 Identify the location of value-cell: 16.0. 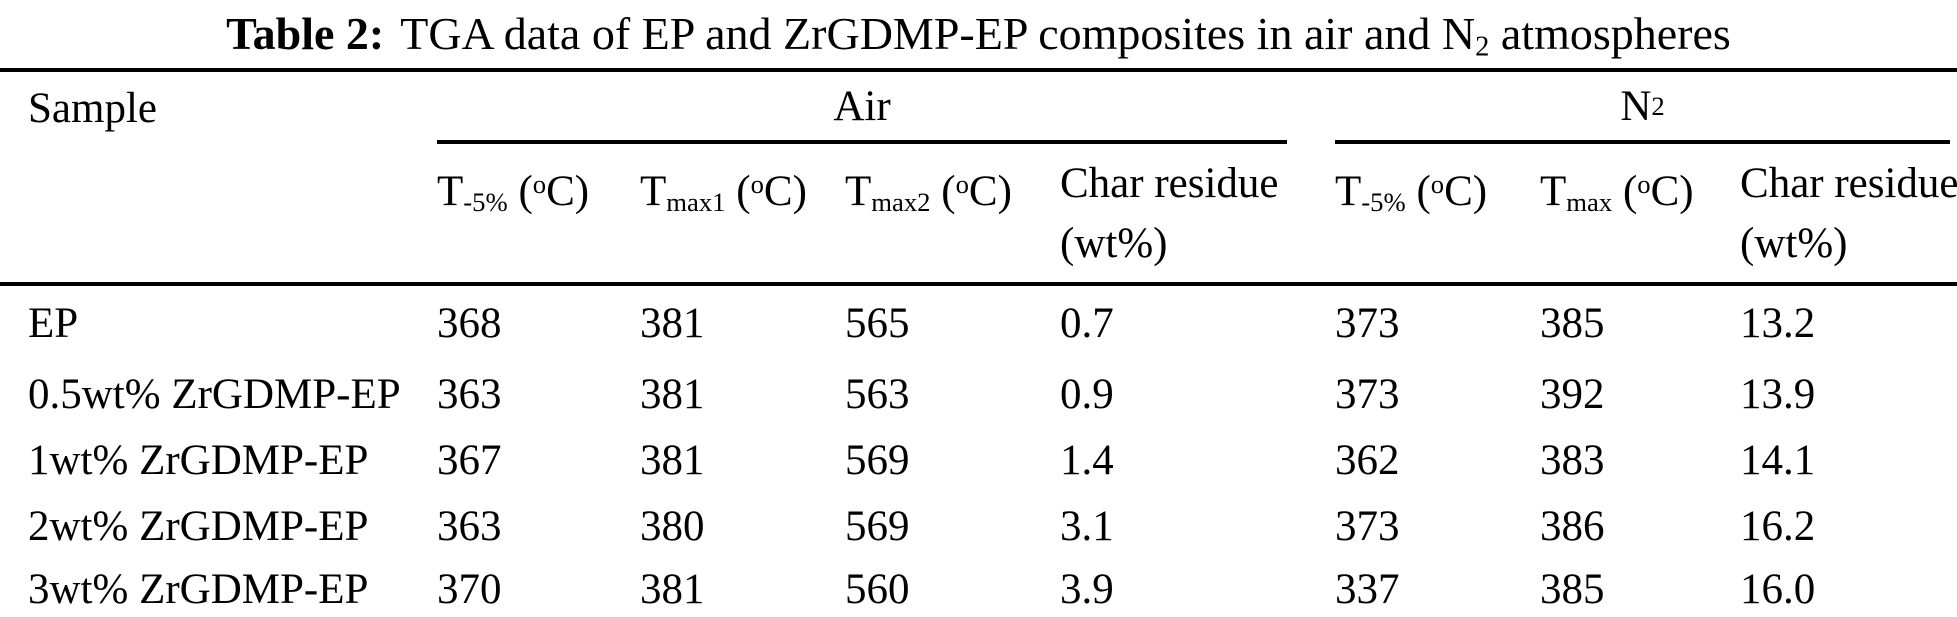
(1778, 589).